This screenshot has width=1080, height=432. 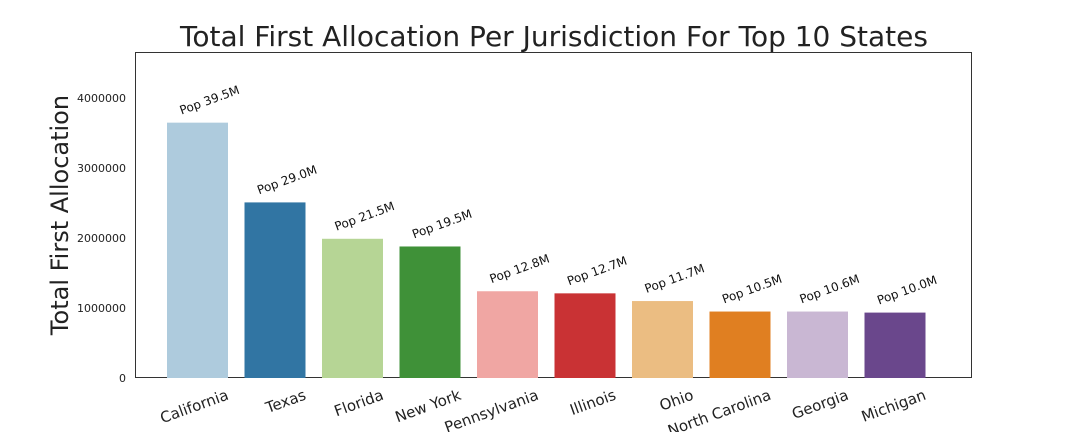 What do you see at coordinates (662, 339) in the screenshot?
I see `bar-ohio` at bounding box center [662, 339].